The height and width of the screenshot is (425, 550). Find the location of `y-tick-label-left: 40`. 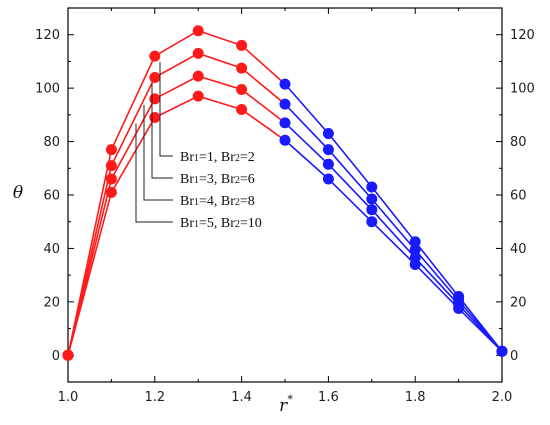

y-tick-label-left: 40 is located at coordinates (51, 249).